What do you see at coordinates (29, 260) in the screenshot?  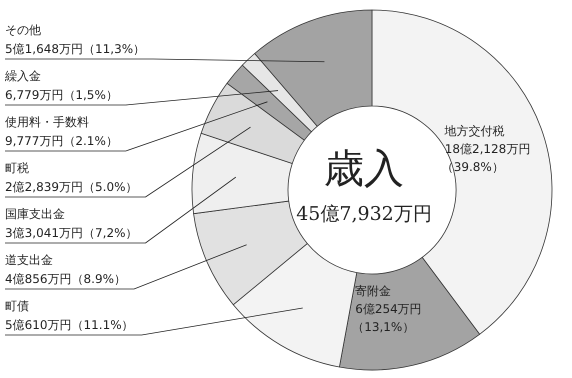 I see `slice-label: 道支出金` at bounding box center [29, 260].